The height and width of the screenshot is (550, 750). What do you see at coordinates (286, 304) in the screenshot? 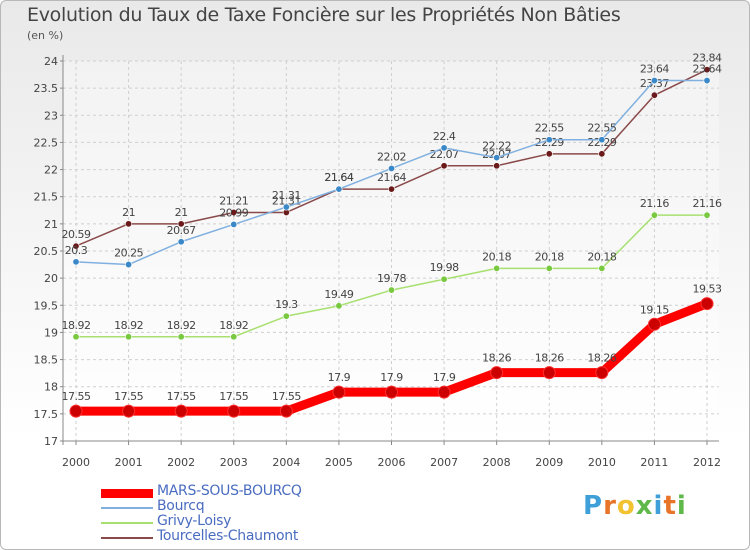
I see `data-label: 19.3` at bounding box center [286, 304].